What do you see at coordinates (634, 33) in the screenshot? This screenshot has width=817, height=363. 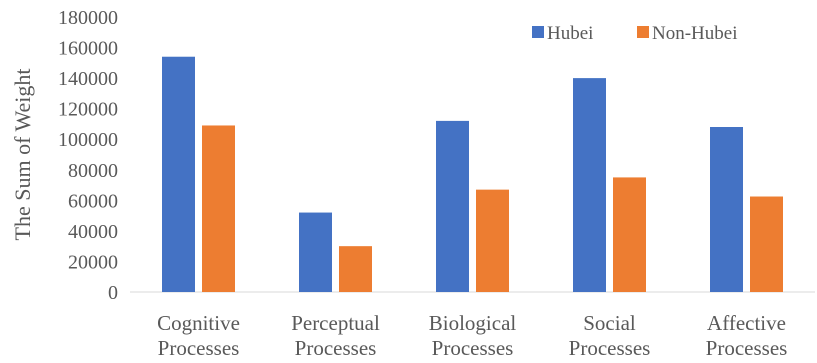 I see `legend: Hubei Non-Hubei` at bounding box center [634, 33].